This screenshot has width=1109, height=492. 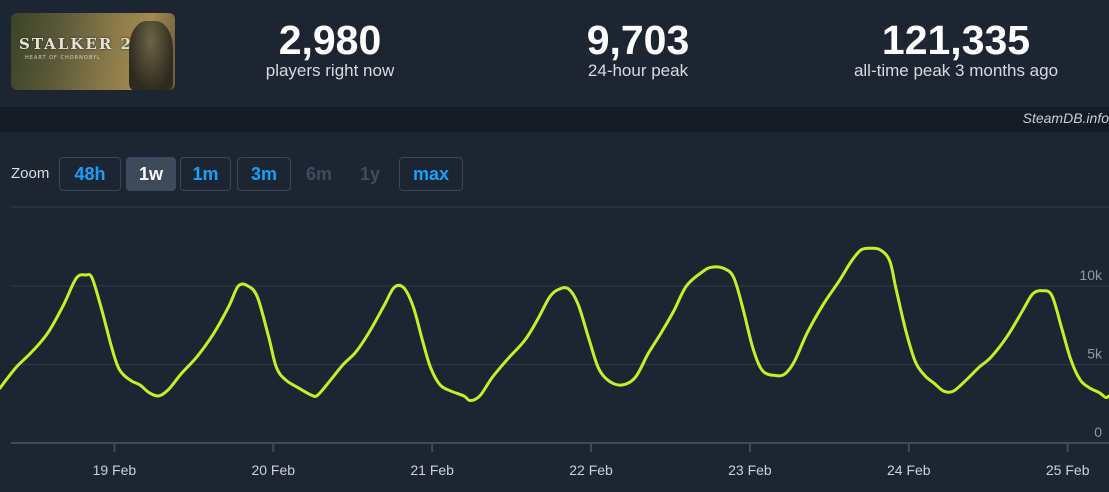 I want to click on current-players-label: players right now, so click(x=330, y=70).